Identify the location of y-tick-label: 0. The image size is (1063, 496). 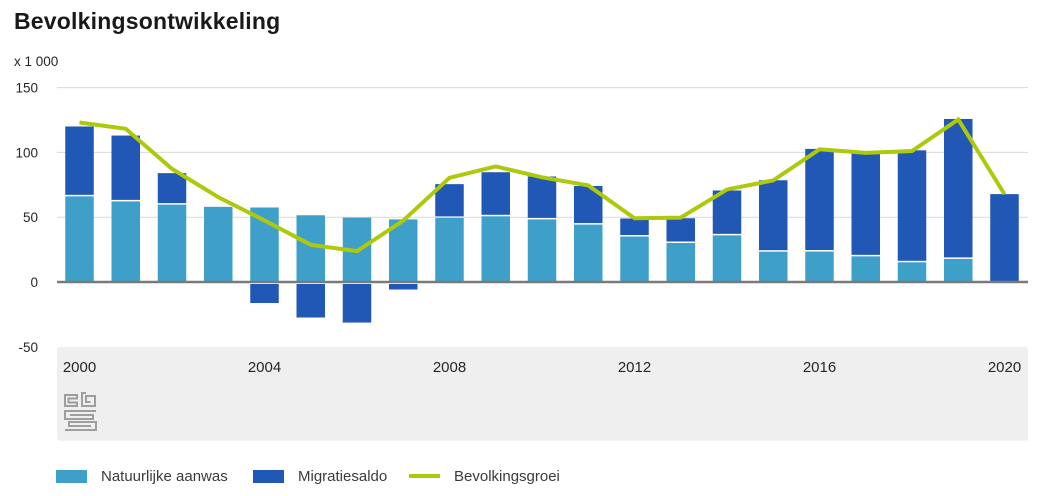
(34, 282).